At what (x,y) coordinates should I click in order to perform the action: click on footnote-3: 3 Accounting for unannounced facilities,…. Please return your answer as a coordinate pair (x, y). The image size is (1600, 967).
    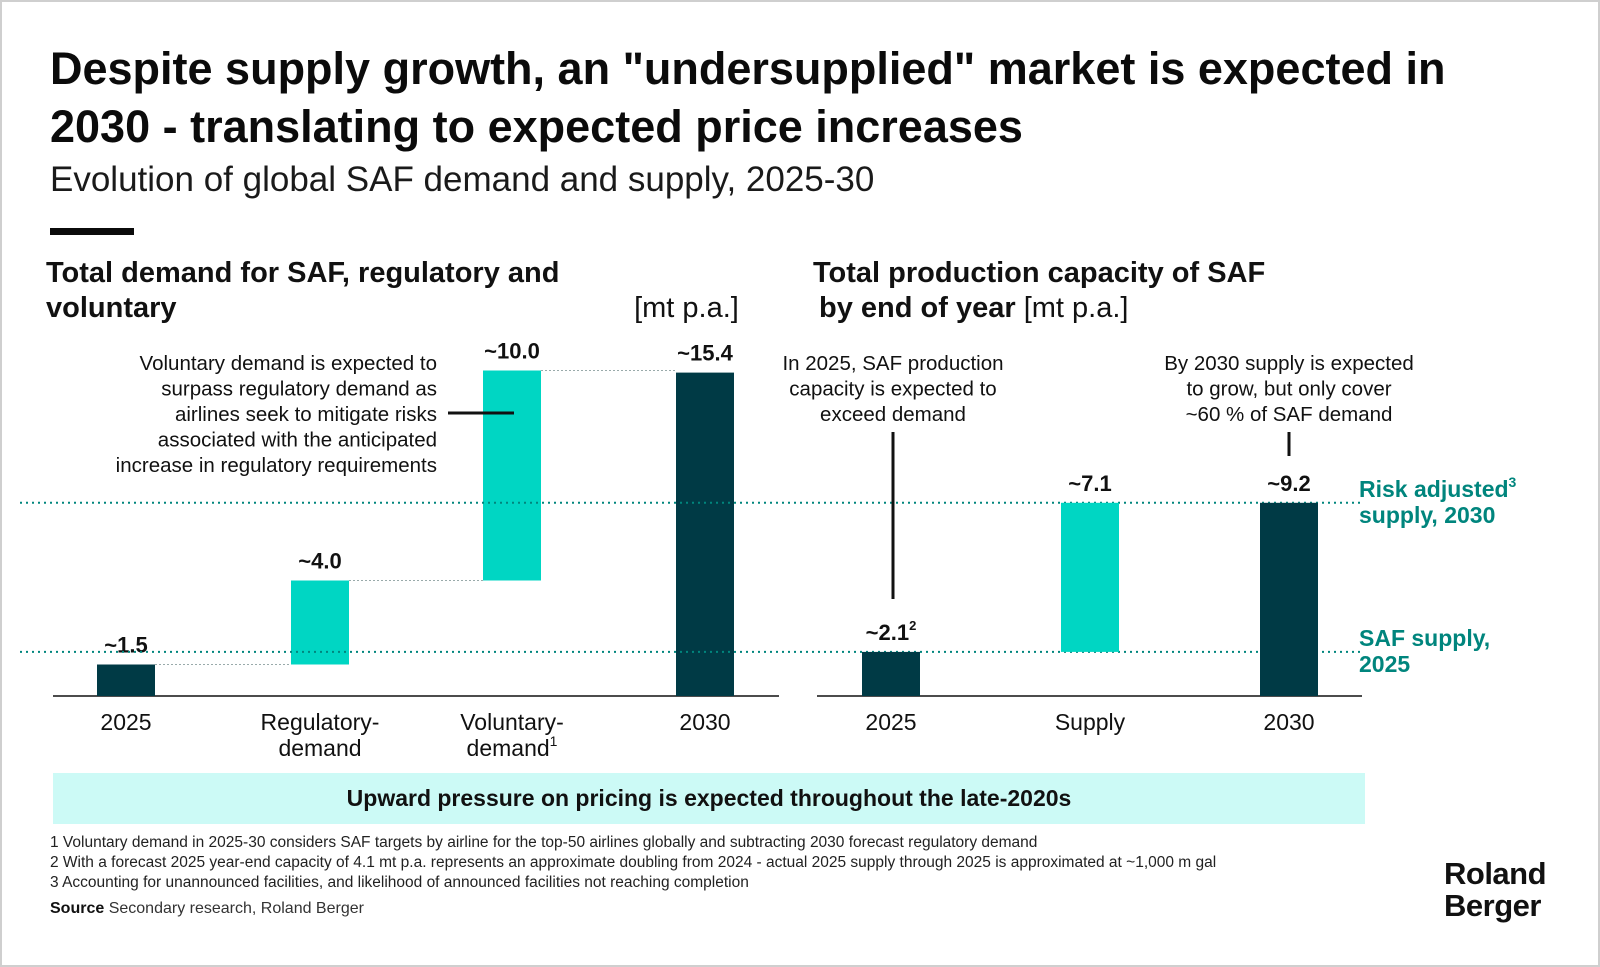
    Looking at the image, I should click on (399, 882).